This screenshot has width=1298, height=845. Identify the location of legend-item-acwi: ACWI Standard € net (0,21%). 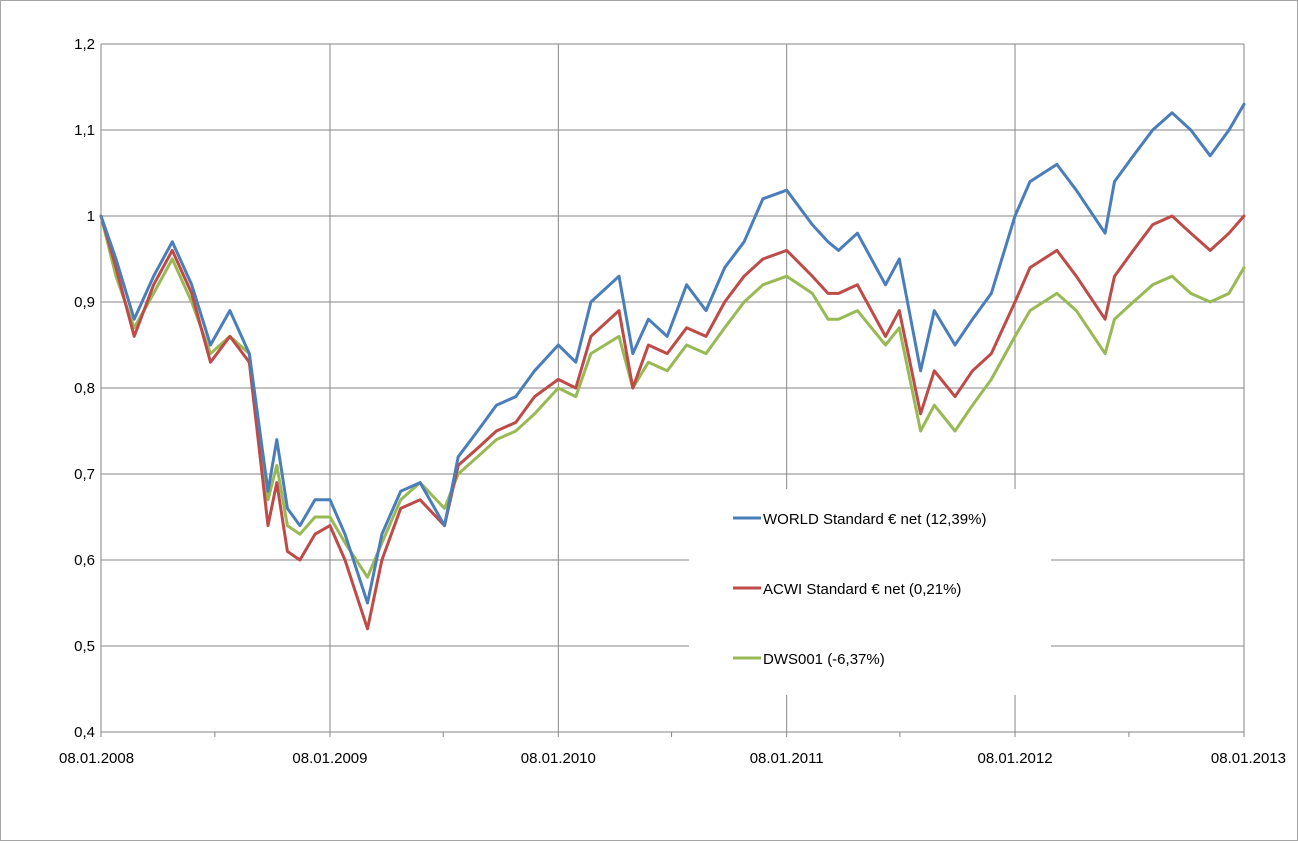
(847, 589).